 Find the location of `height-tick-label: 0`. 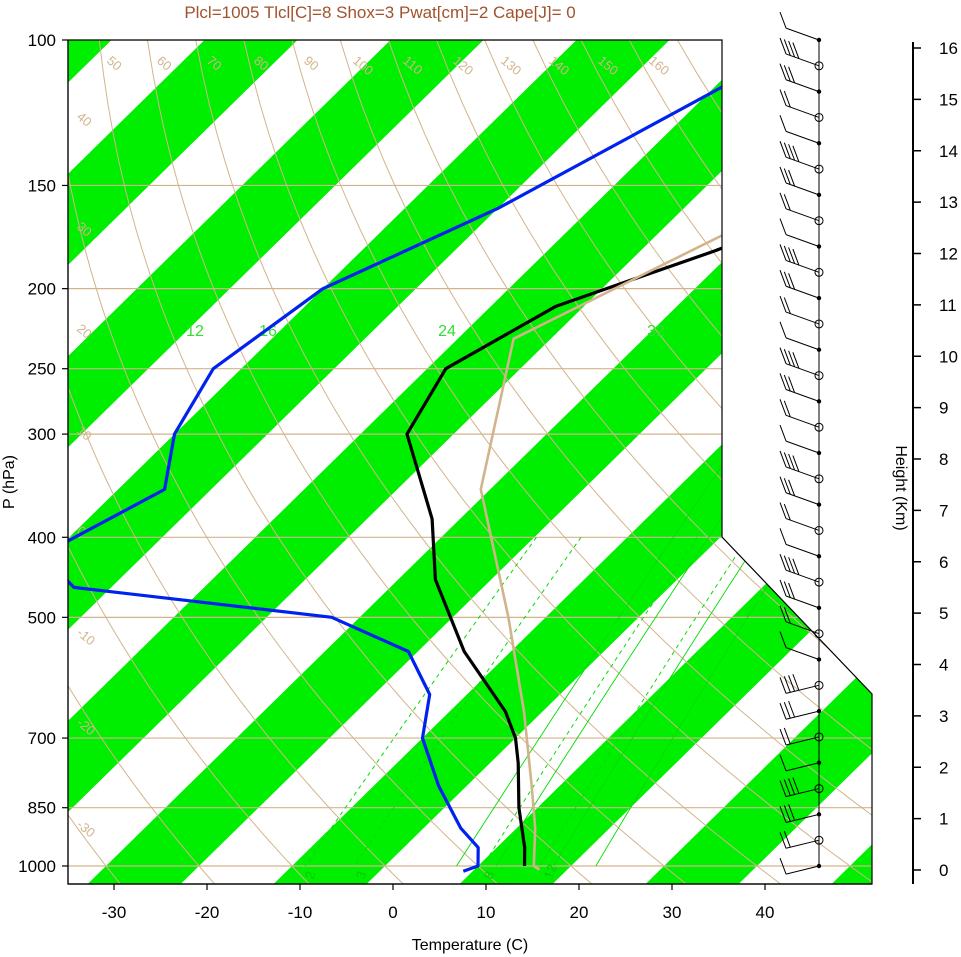

height-tick-label: 0 is located at coordinates (943, 870).